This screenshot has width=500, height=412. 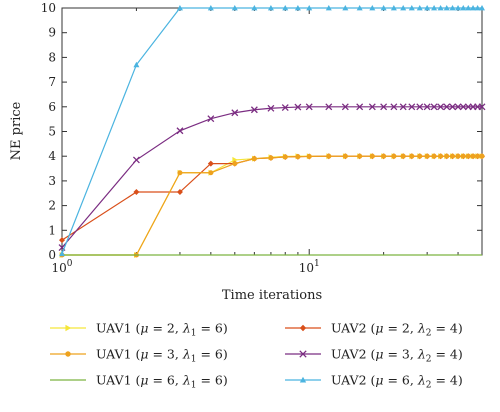 I want to click on legend-item: UAV1 (μ = 2, λ1 = 6), so click(x=139, y=330).